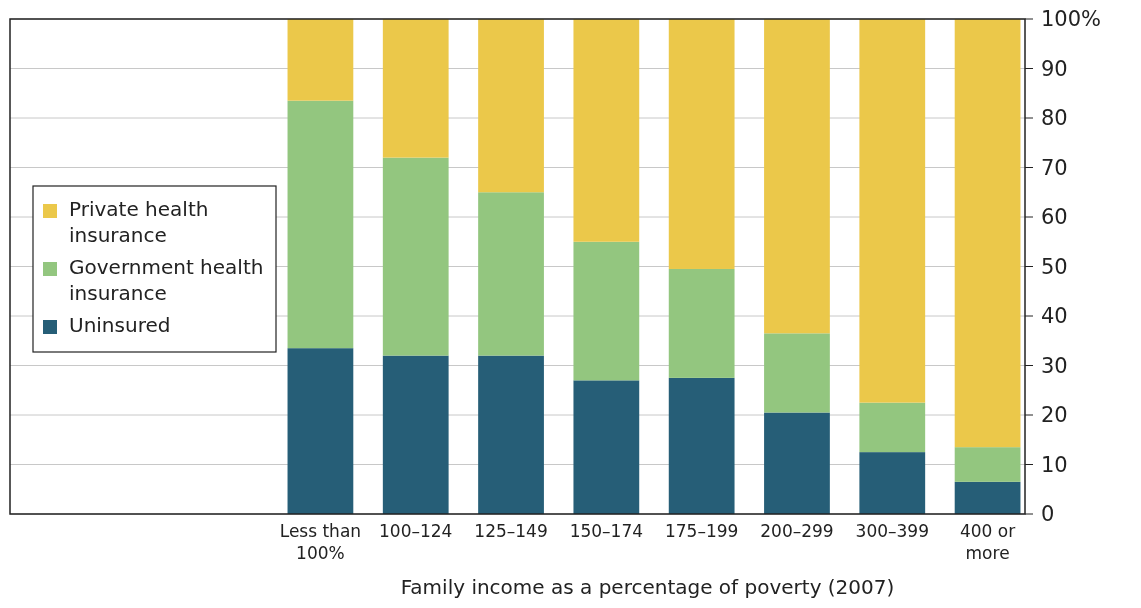 The height and width of the screenshot is (608, 1141). Describe the element at coordinates (647, 587) in the screenshot. I see `x-axis-title: Family income as a percentage of poverty (2007)` at that location.